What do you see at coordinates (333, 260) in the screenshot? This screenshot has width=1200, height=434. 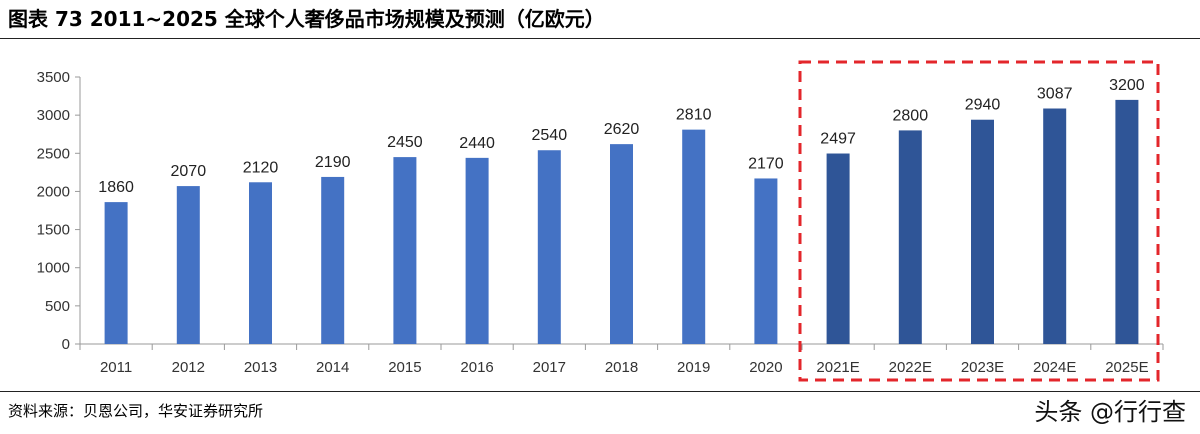 I see `bar-2014` at bounding box center [333, 260].